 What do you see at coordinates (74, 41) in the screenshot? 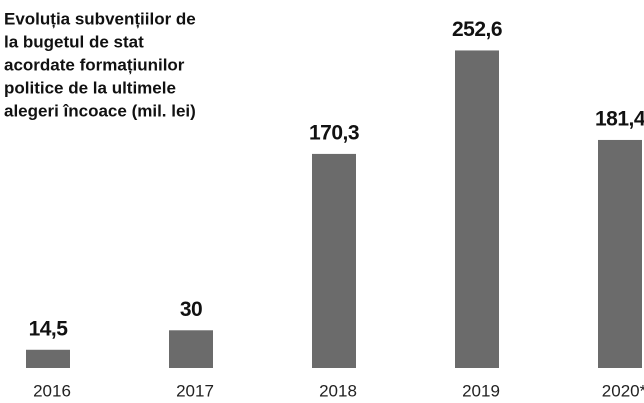
I see `chart-title: la bugetul de stat` at bounding box center [74, 41].